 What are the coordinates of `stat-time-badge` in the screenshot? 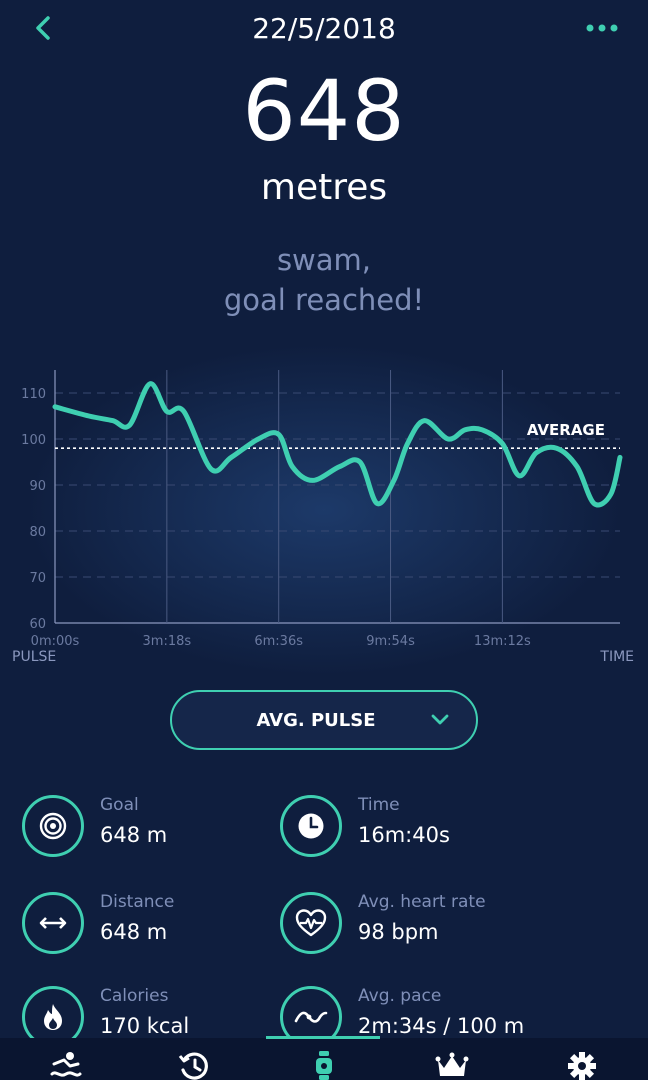 It's located at (311, 826).